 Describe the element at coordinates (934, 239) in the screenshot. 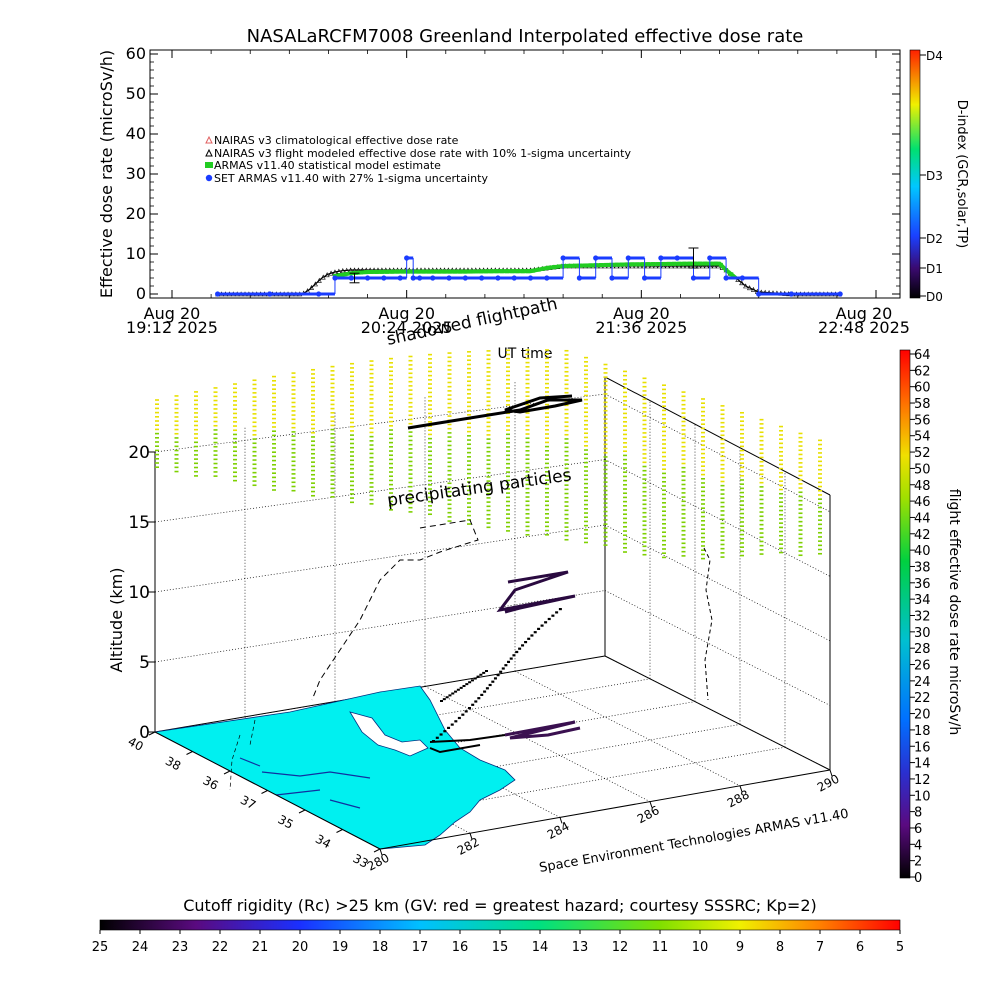

I see `d-index-tick-label: D2` at that location.